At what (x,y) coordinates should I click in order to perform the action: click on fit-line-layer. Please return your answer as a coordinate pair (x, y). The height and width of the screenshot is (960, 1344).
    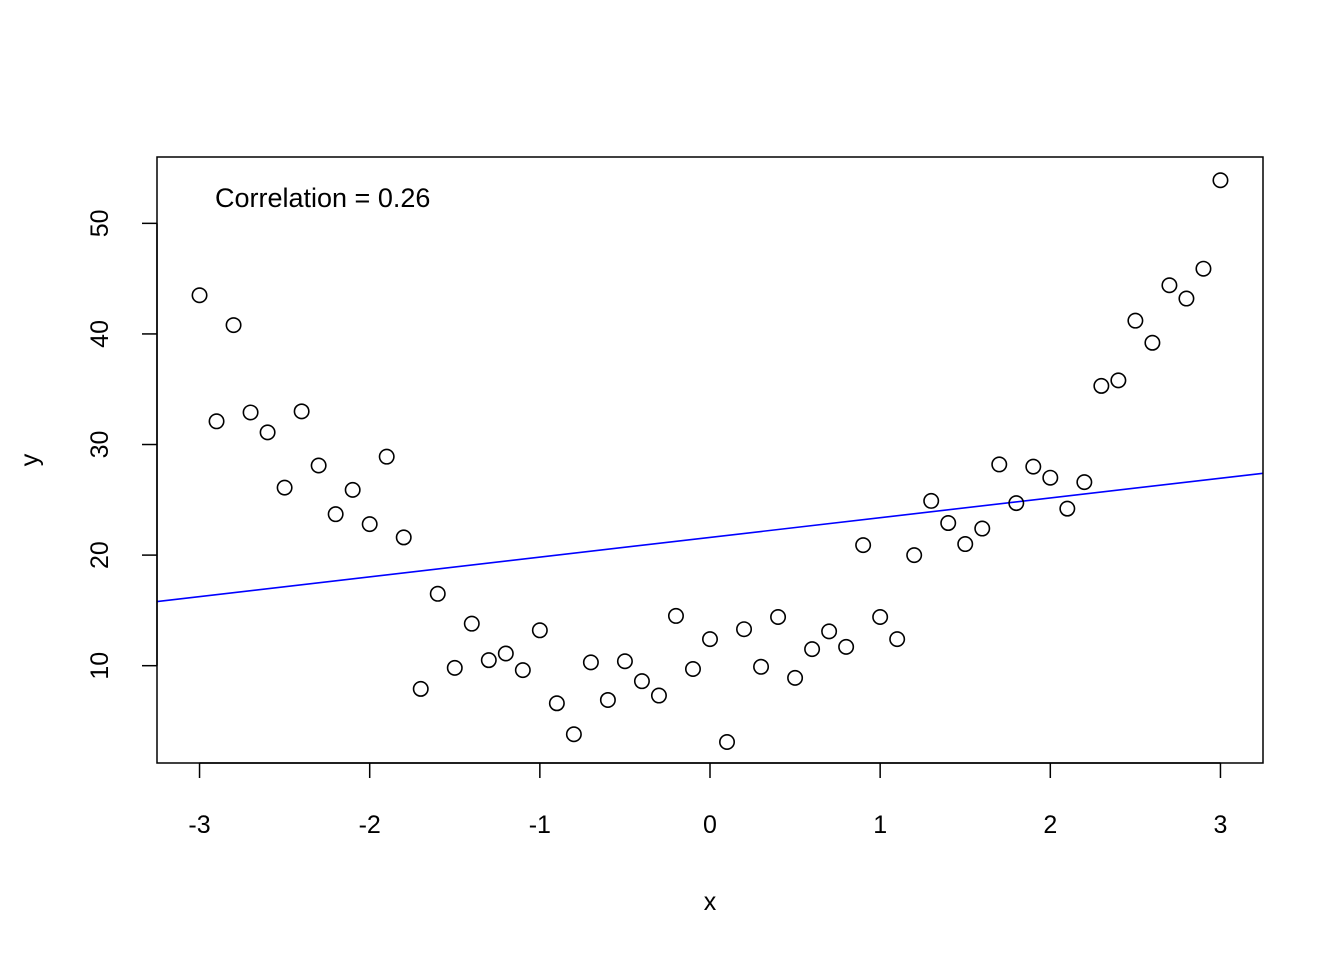
    Looking at the image, I should click on (710, 537).